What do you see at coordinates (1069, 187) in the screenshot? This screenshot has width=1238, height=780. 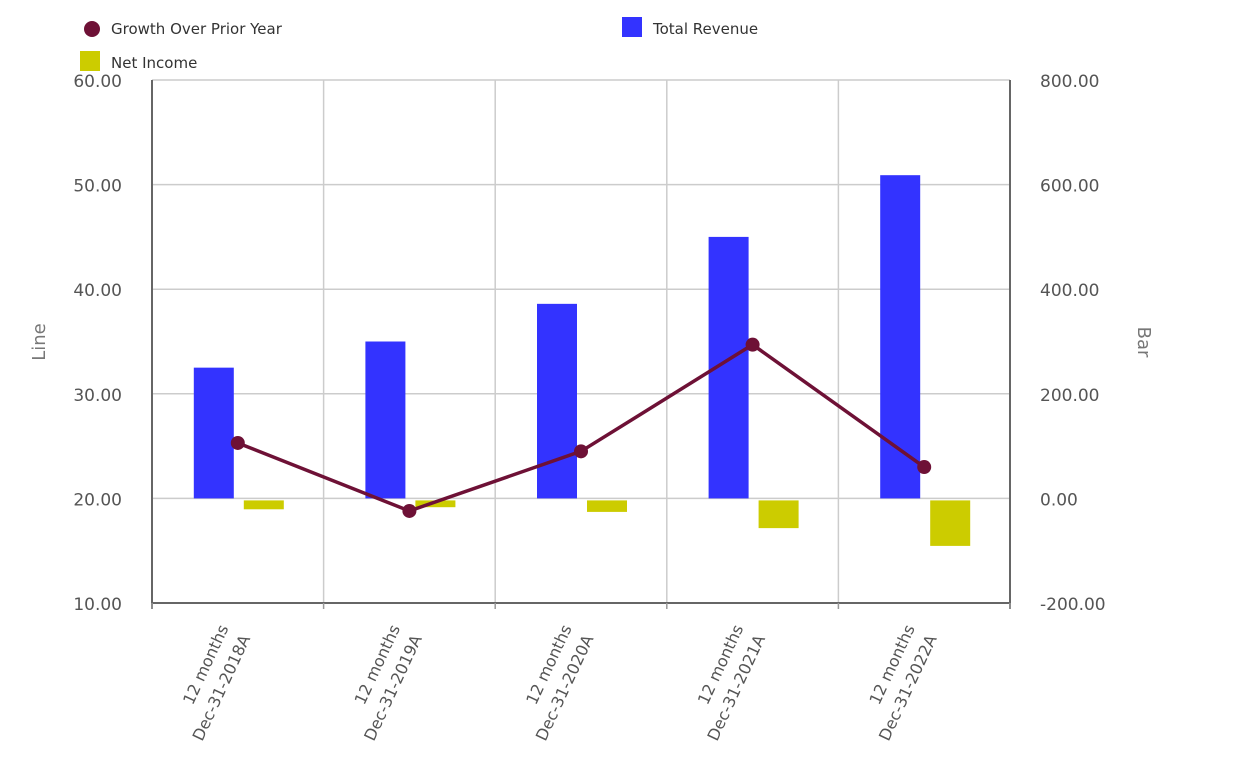 I see `right-tick-label: 600.00` at bounding box center [1069, 187].